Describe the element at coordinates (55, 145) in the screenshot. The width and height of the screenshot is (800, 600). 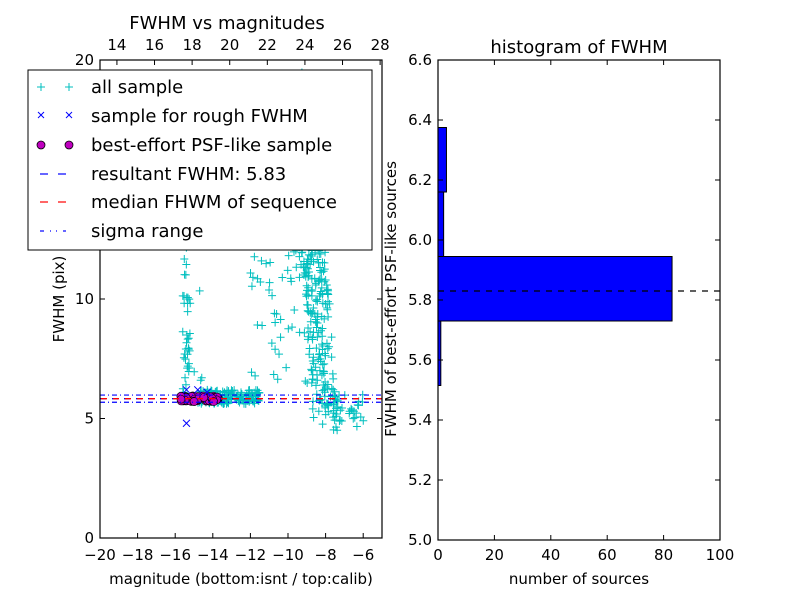
I see `circle-marker-icon` at that location.